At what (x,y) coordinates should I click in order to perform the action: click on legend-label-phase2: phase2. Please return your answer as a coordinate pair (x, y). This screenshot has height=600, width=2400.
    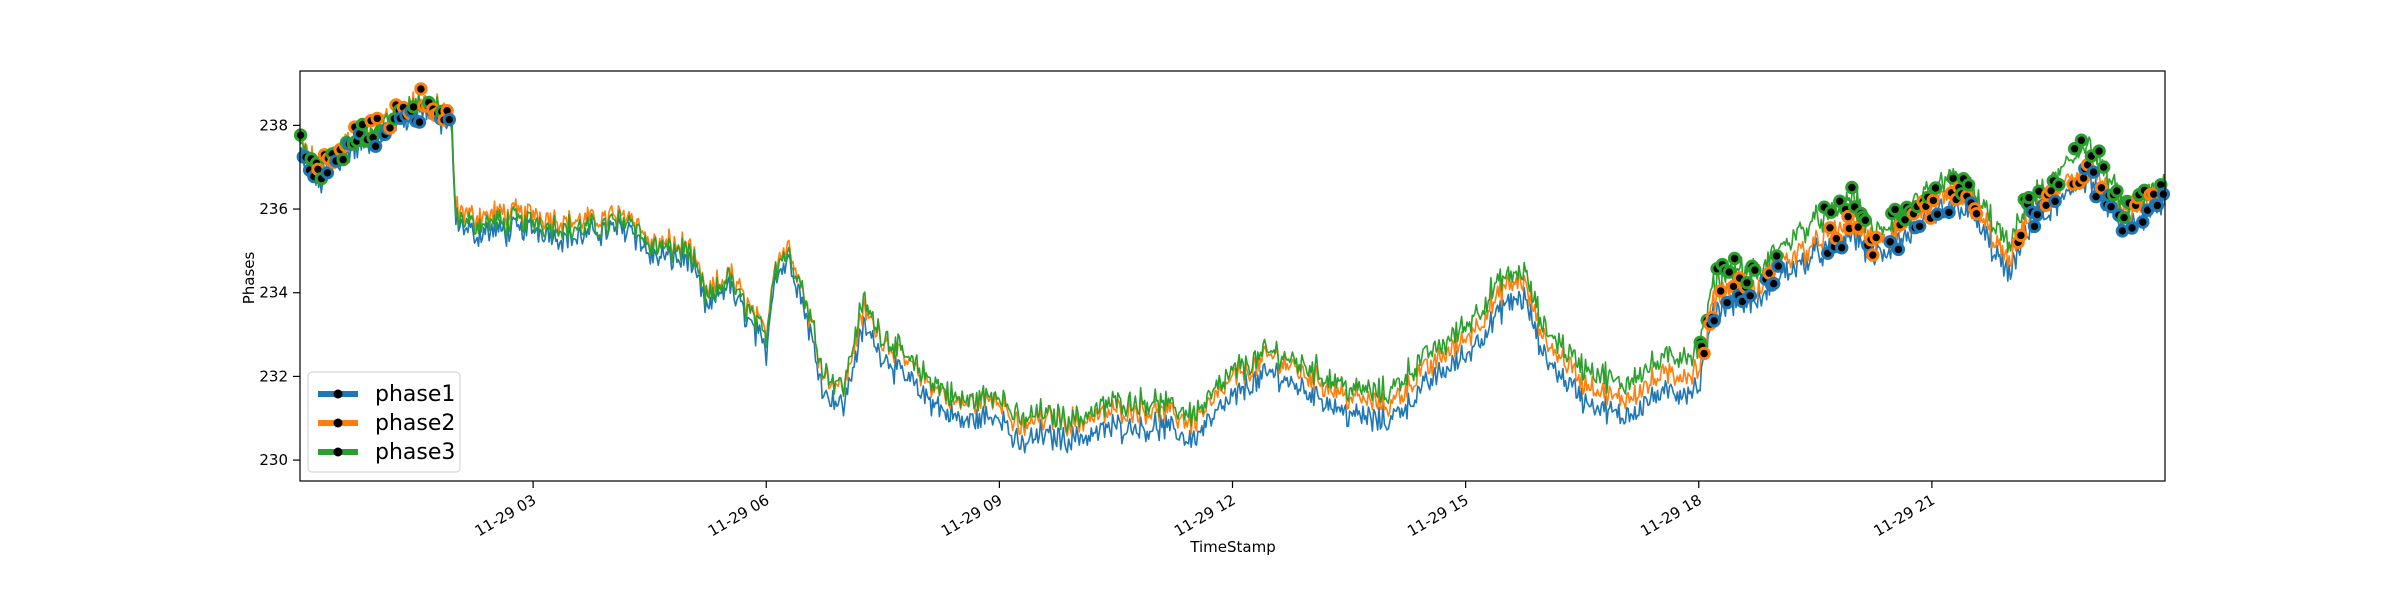
    Looking at the image, I should click on (415, 423).